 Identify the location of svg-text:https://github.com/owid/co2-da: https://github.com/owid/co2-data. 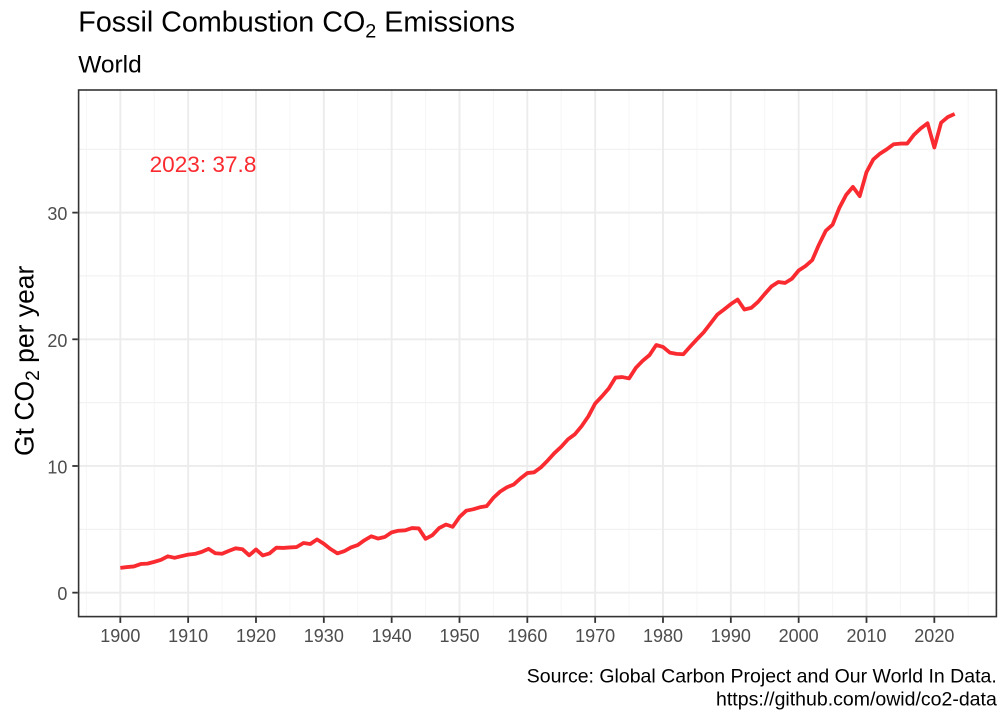
(856, 699).